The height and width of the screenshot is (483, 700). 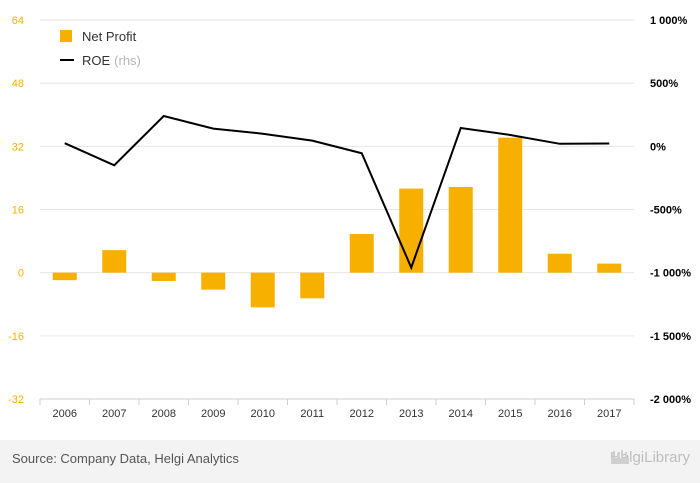 What do you see at coordinates (65, 414) in the screenshot?
I see `x-tick-label: 2006` at bounding box center [65, 414].